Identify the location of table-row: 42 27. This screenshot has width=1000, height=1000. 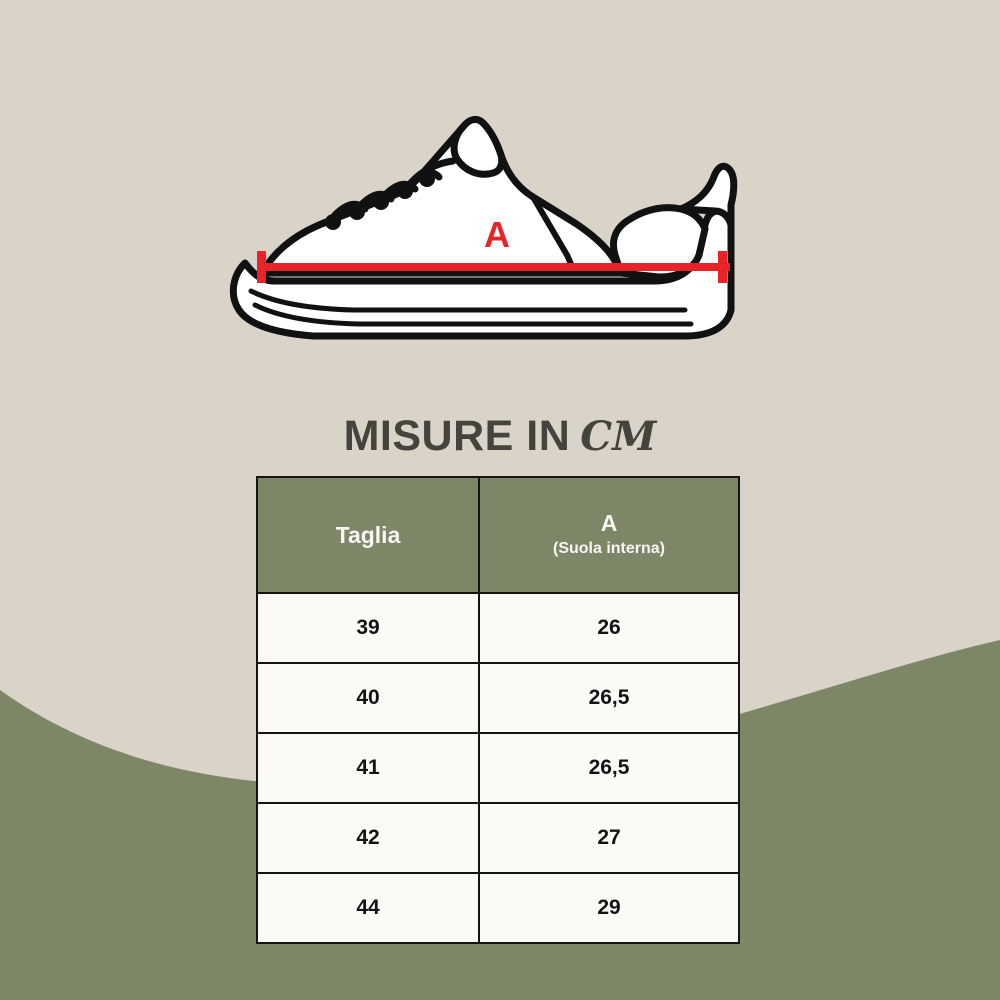
(498, 838).